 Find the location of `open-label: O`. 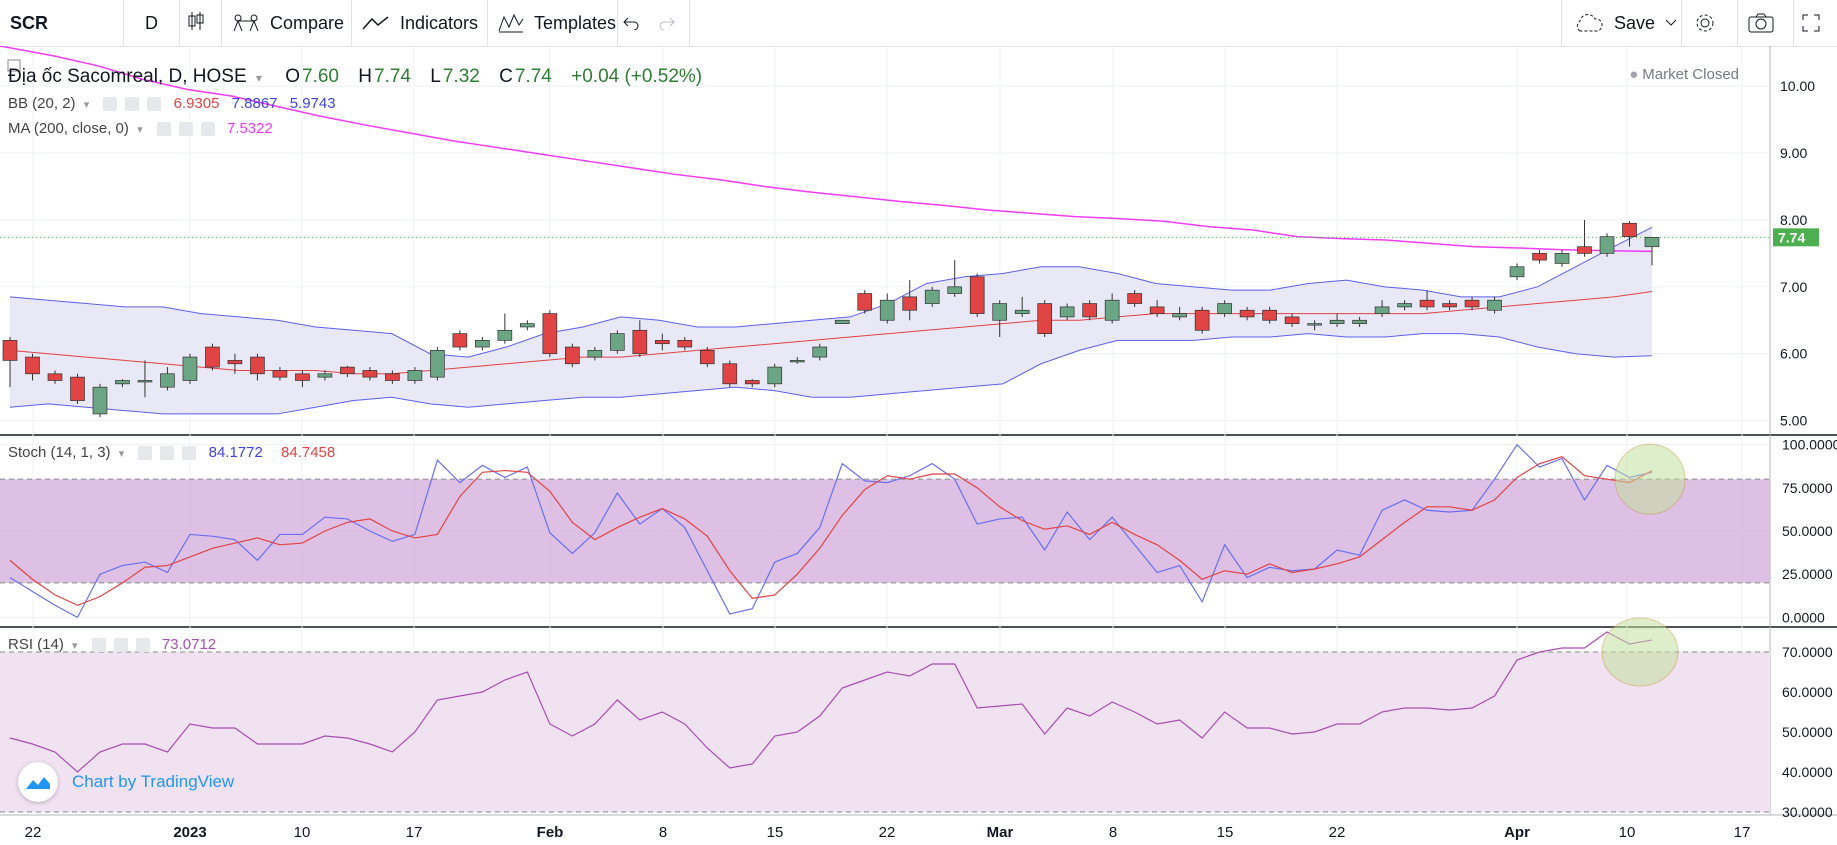

open-label: O is located at coordinates (293, 76).